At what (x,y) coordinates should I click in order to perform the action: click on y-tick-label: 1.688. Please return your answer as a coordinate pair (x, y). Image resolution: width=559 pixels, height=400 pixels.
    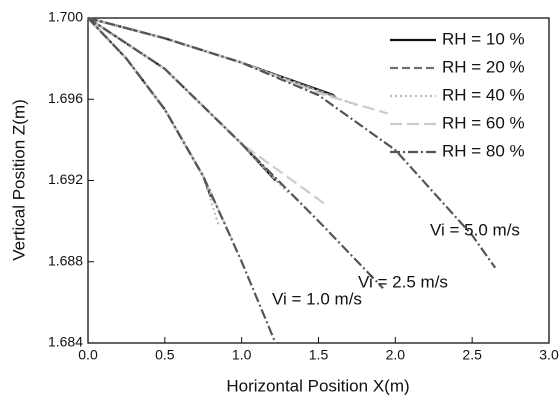
    Looking at the image, I should click on (65, 260).